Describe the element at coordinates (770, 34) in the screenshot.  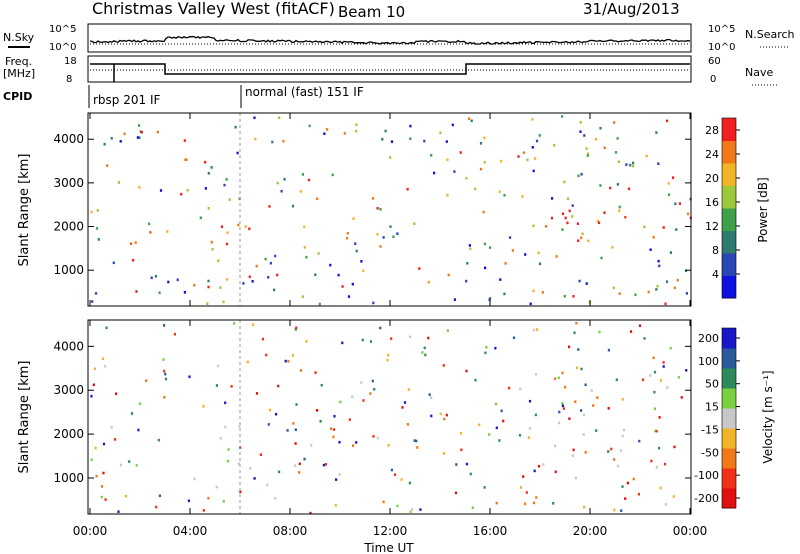
I see `noise-search-label: N.Search` at that location.